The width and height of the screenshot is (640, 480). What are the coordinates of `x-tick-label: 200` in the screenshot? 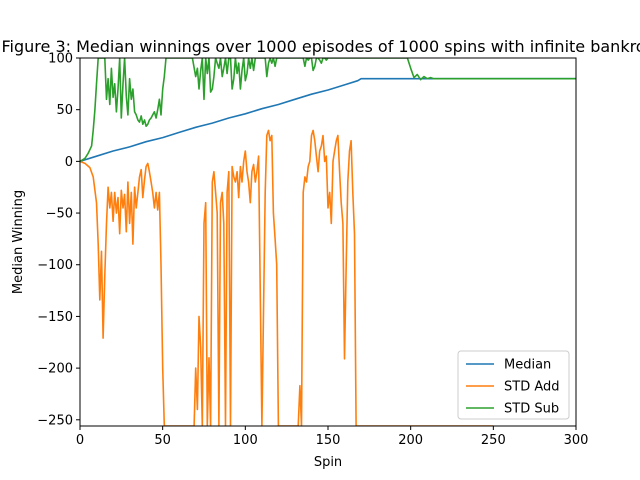 It's located at (410, 440).